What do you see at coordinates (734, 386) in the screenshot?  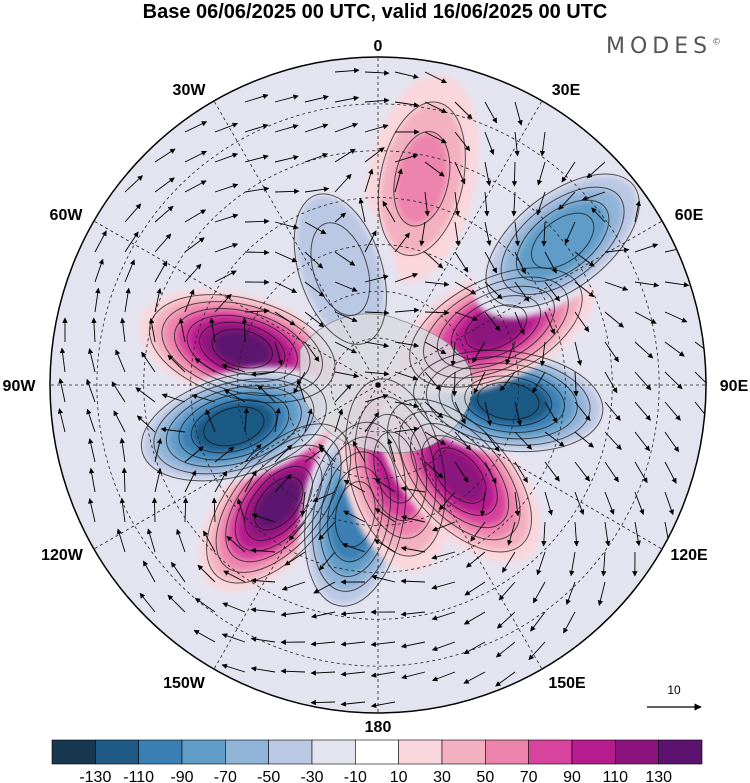 I see `lon-label-90e: 90E` at bounding box center [734, 386].